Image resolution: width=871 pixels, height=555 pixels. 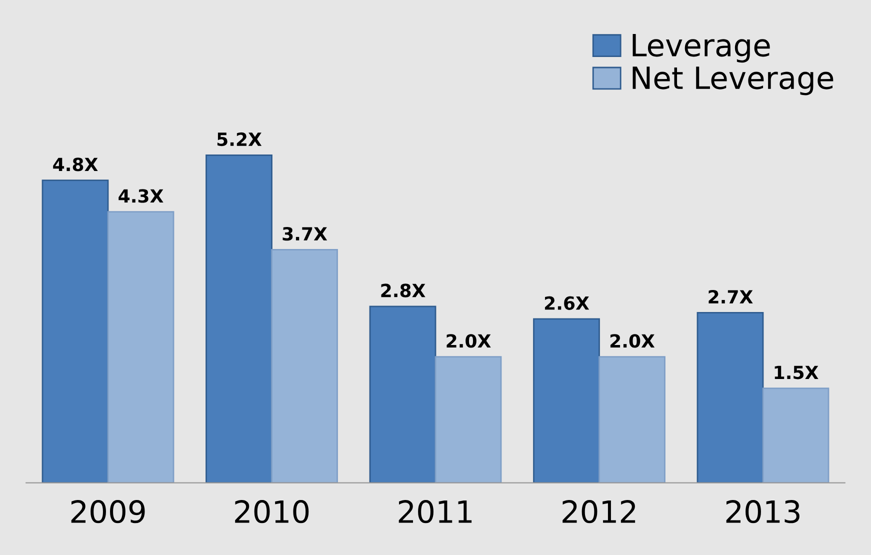 What do you see at coordinates (796, 373) in the screenshot?
I see `data-label: 1.5X` at bounding box center [796, 373].